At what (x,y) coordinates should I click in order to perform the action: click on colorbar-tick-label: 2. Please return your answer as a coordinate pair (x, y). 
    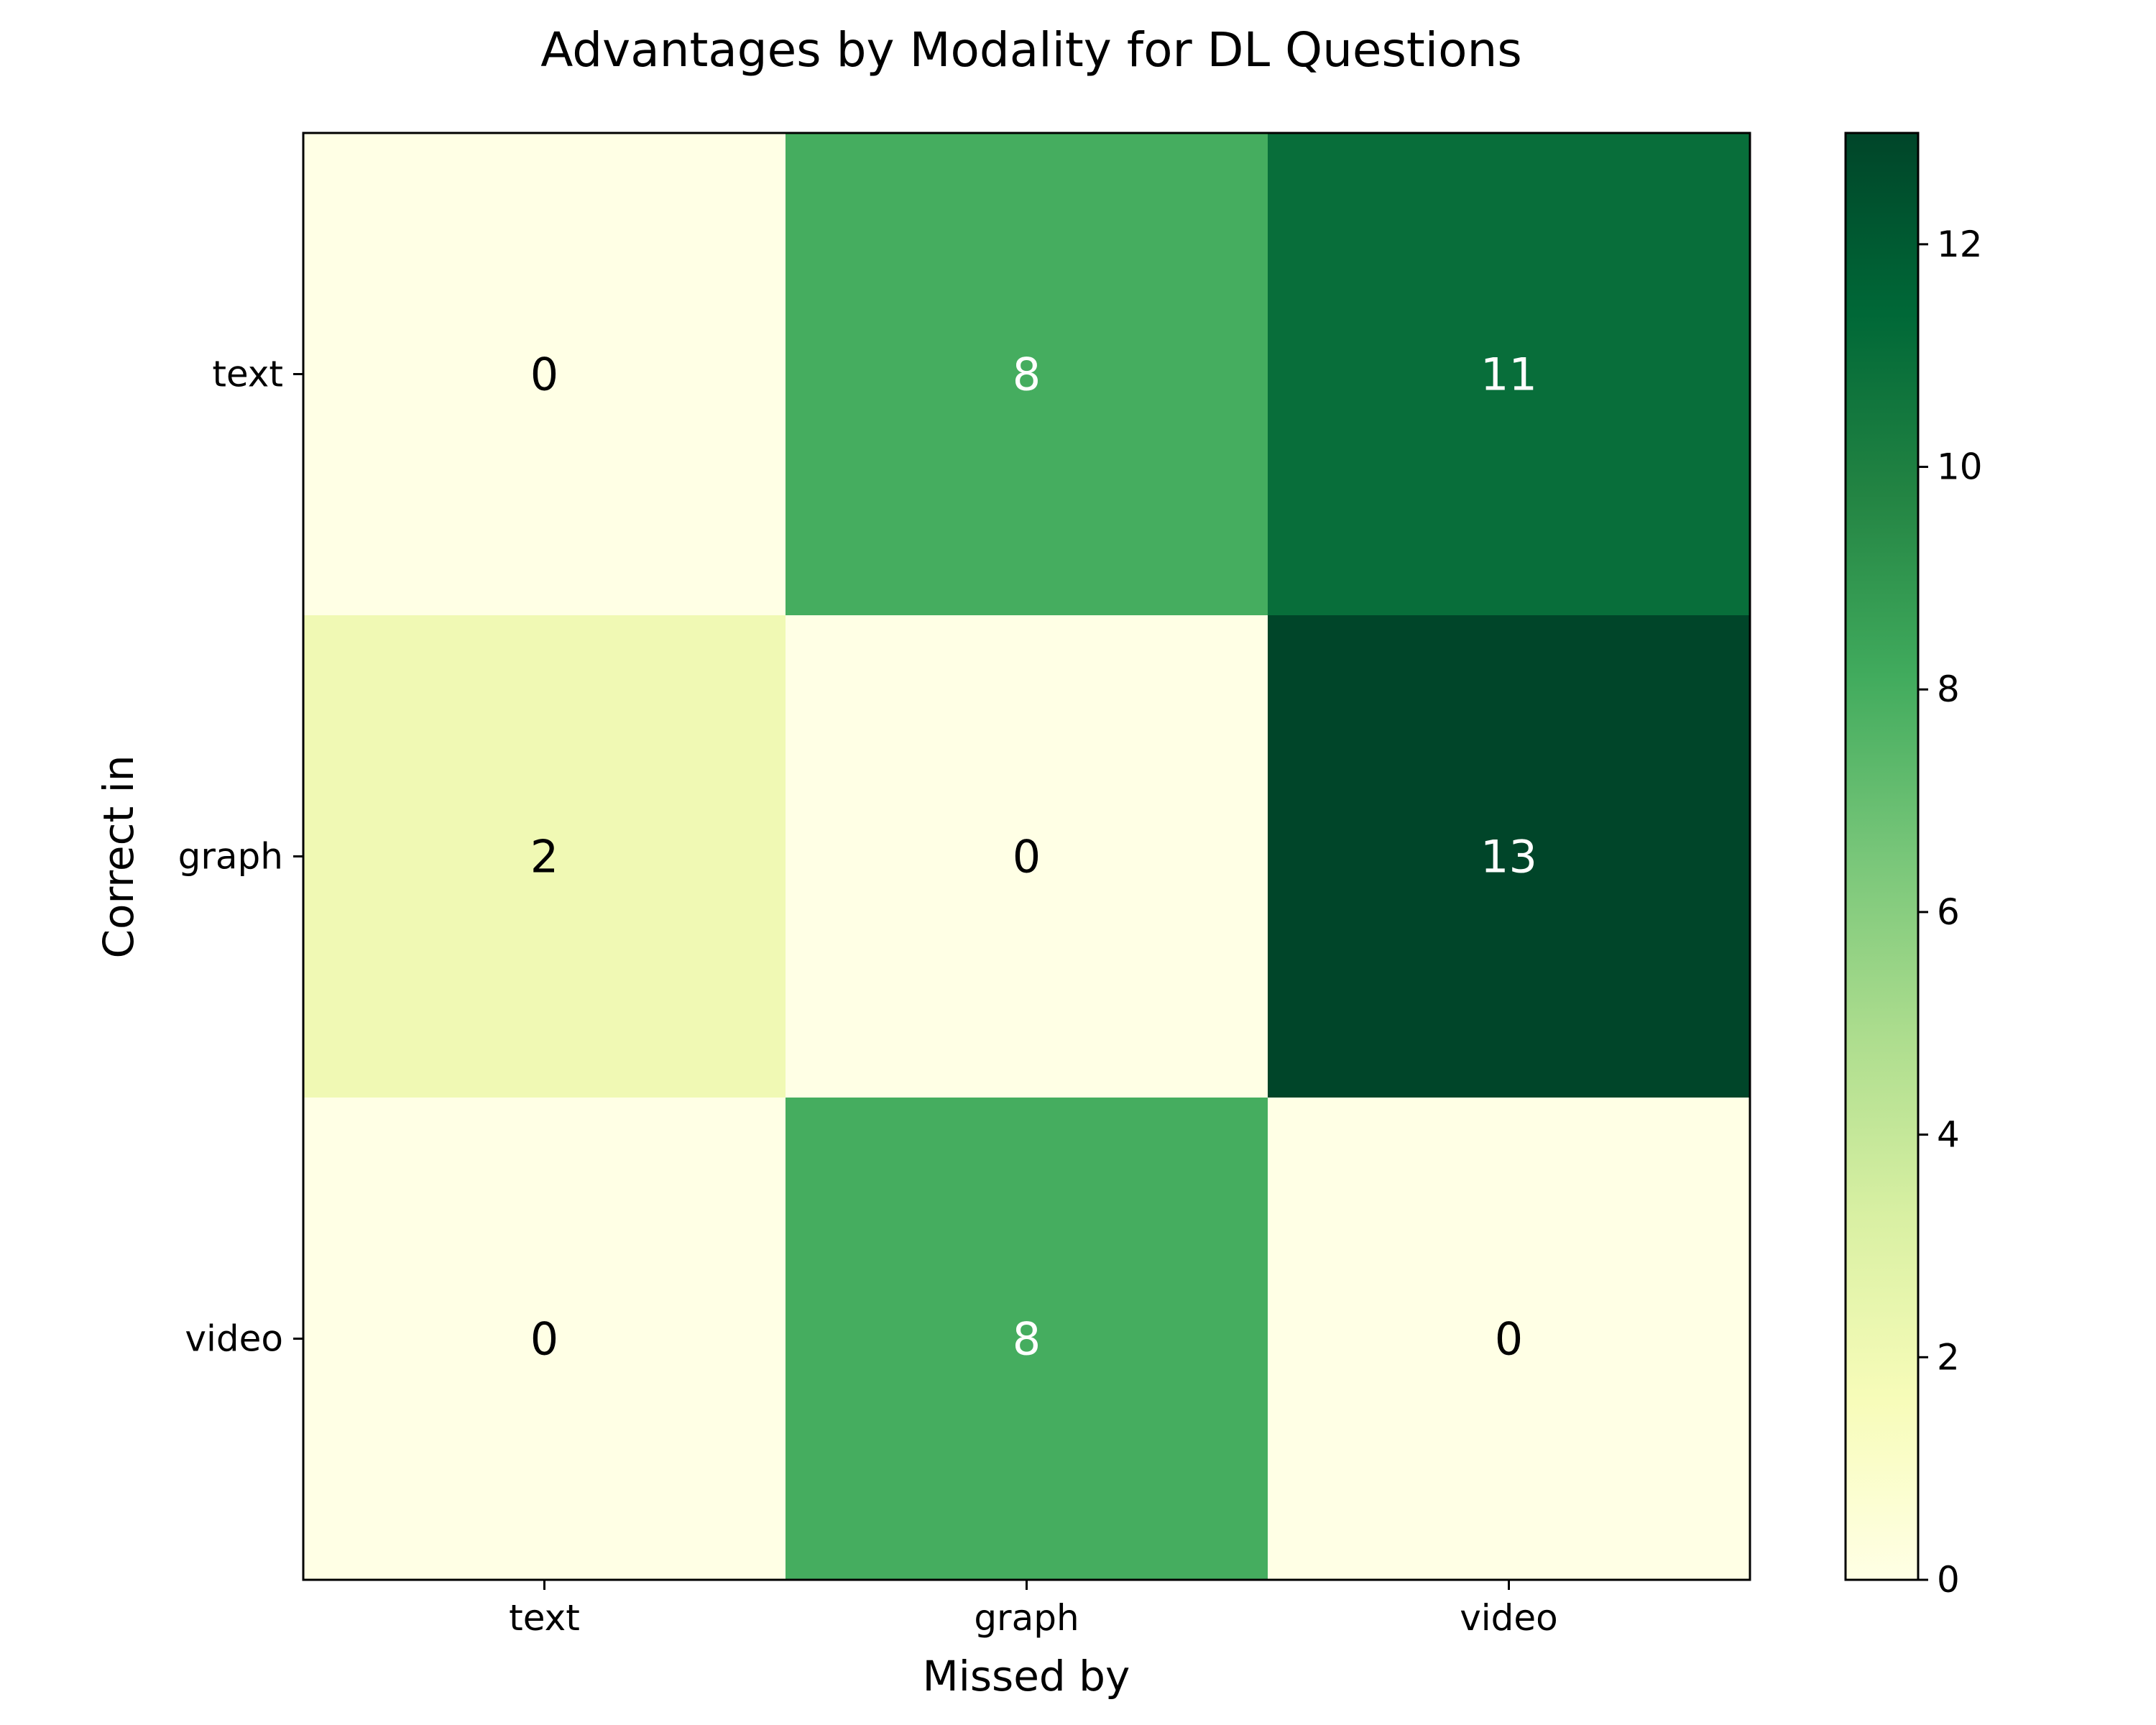
    Looking at the image, I should click on (1949, 1357).